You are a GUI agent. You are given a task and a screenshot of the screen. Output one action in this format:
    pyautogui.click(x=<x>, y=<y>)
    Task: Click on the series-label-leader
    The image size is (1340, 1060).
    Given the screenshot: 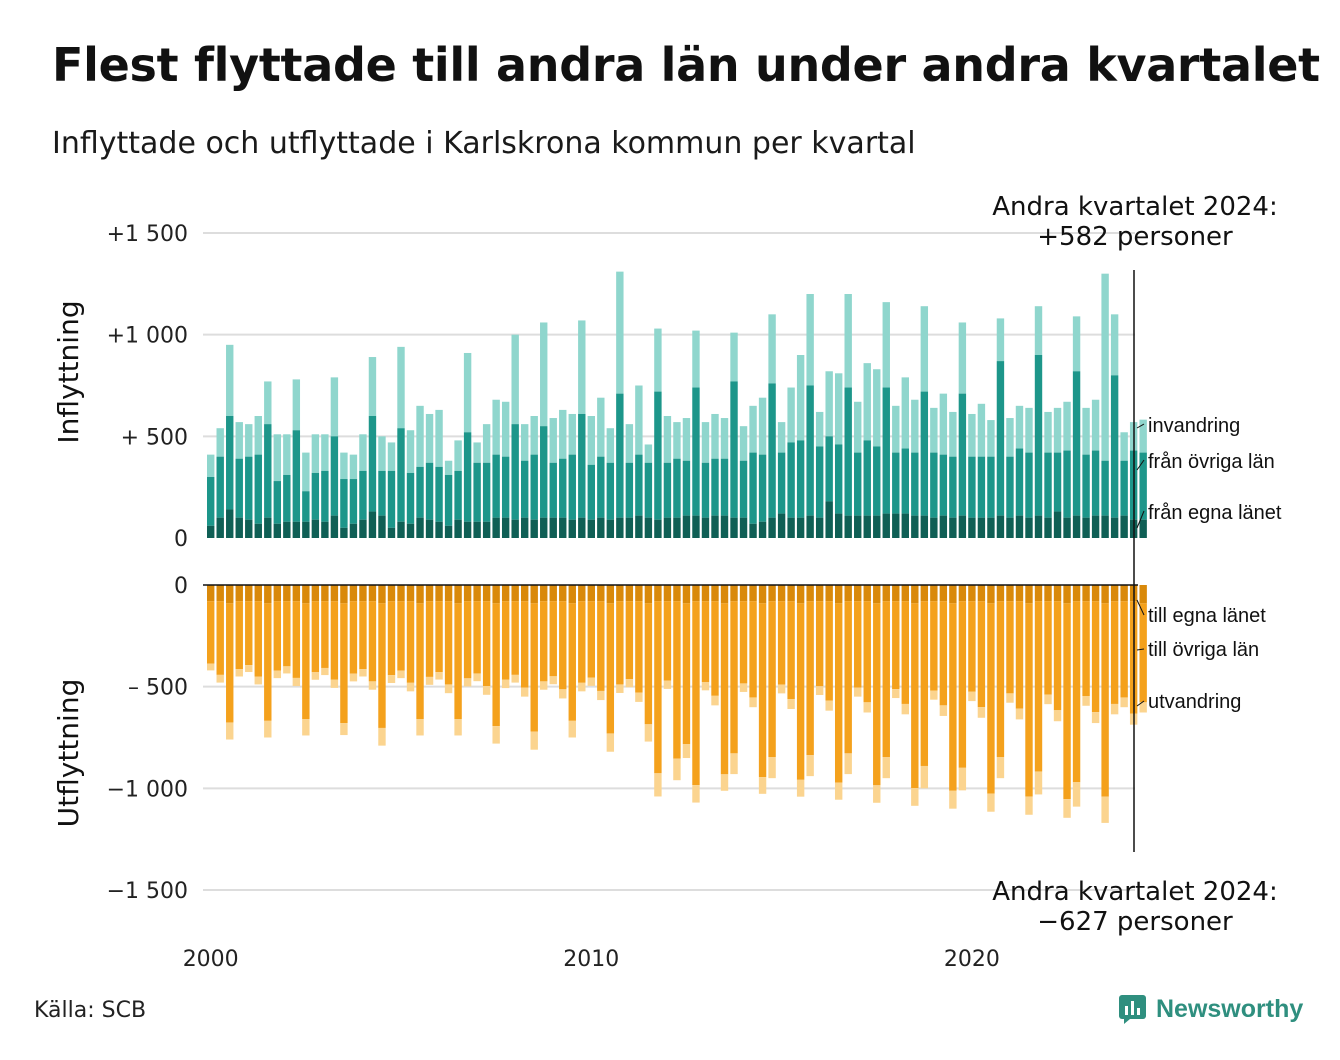 What is the action you would take?
    pyautogui.click(x=1140, y=465)
    